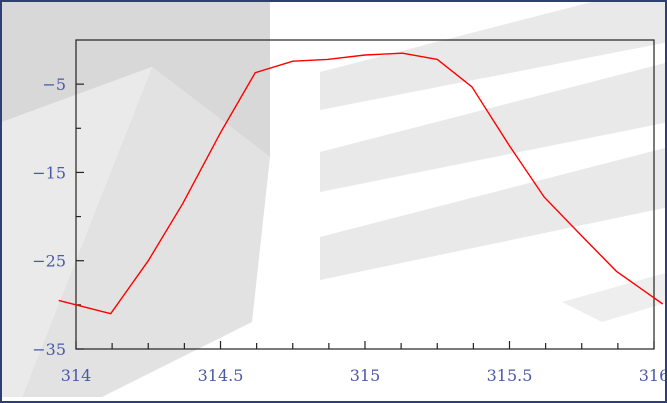 This screenshot has width=667, height=403. What do you see at coordinates (49, 261) in the screenshot?
I see `y-tick-label: −25` at bounding box center [49, 261].